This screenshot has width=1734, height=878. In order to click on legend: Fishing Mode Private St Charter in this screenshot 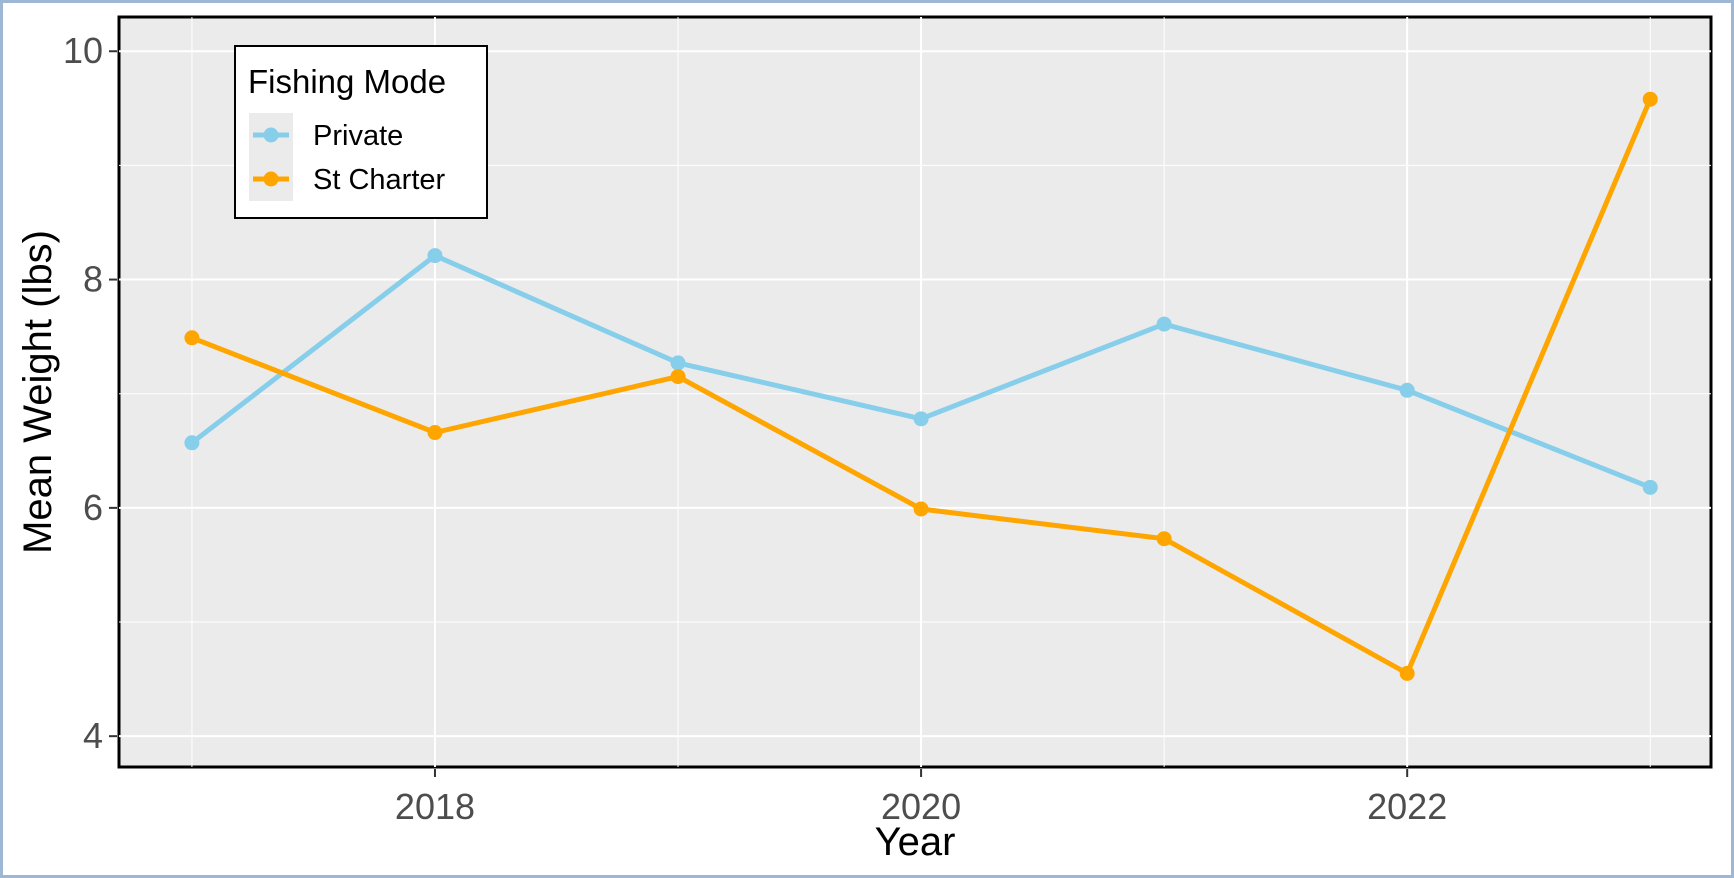, I will do `click(361, 132)`.